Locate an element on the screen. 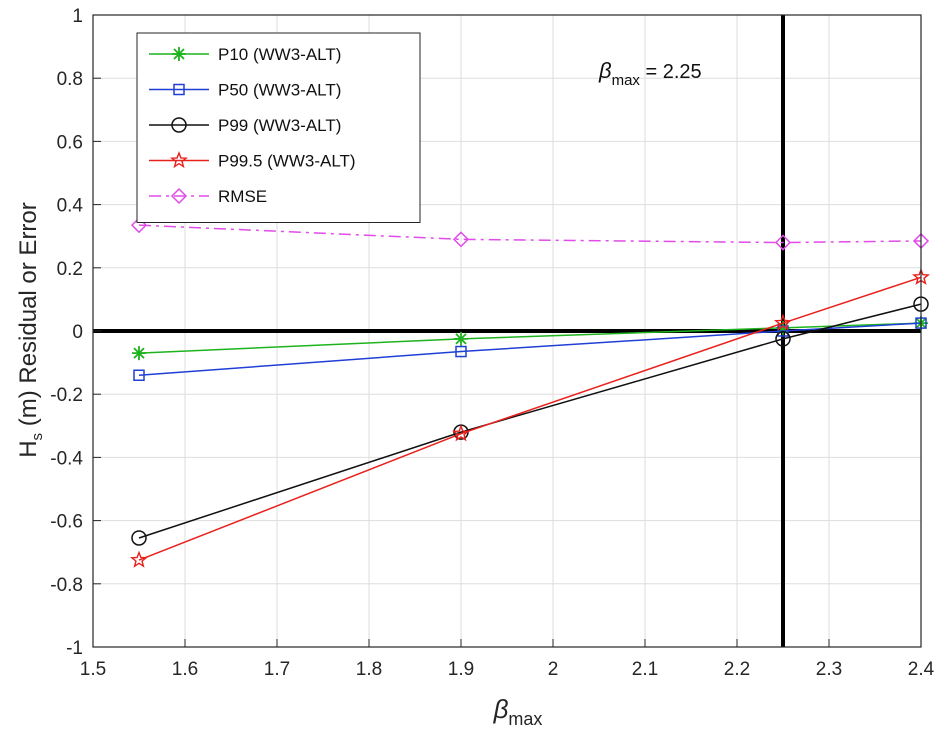 This screenshot has height=738, width=936. legend-box is located at coordinates (278, 127).